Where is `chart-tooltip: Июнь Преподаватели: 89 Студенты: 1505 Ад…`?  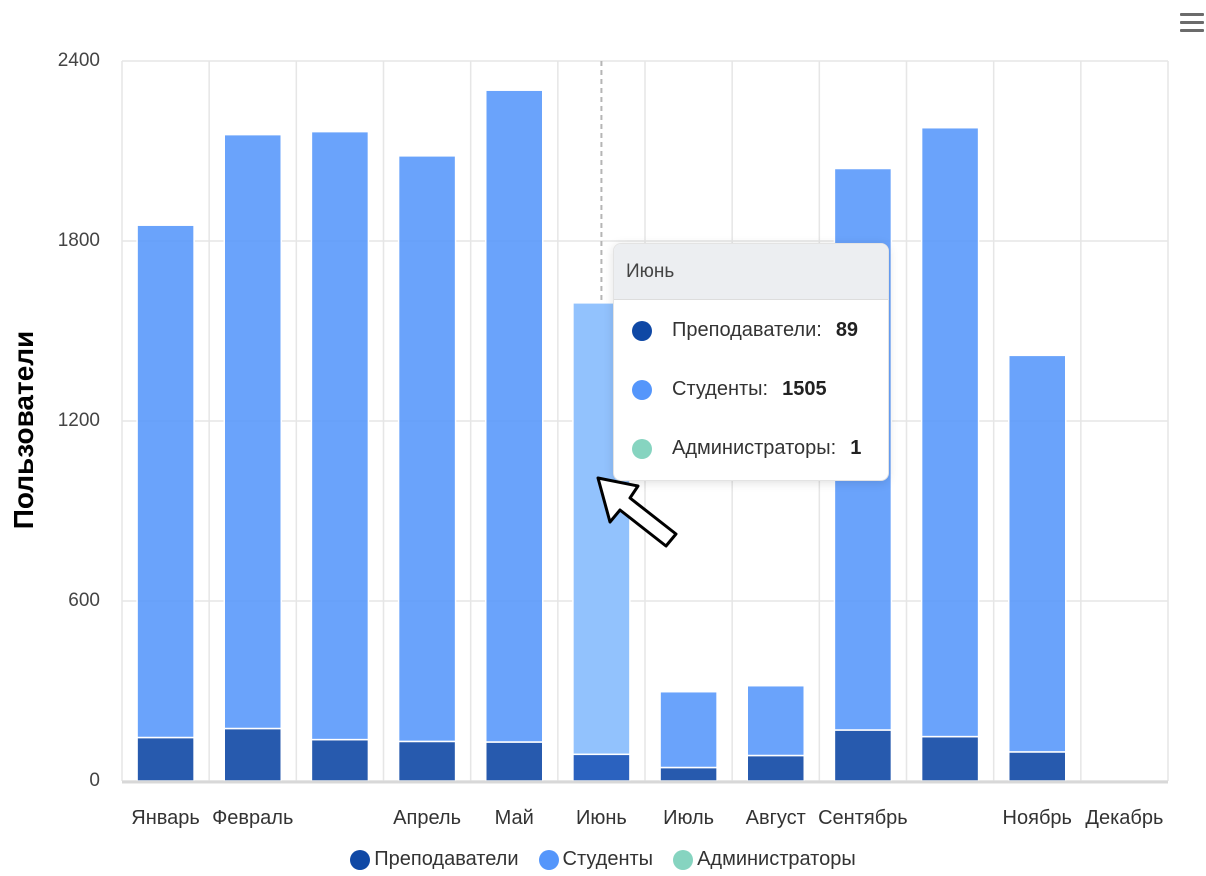
chart-tooltip: Июнь Преподаватели: 89 Студенты: 1505 Ад… is located at coordinates (751, 362).